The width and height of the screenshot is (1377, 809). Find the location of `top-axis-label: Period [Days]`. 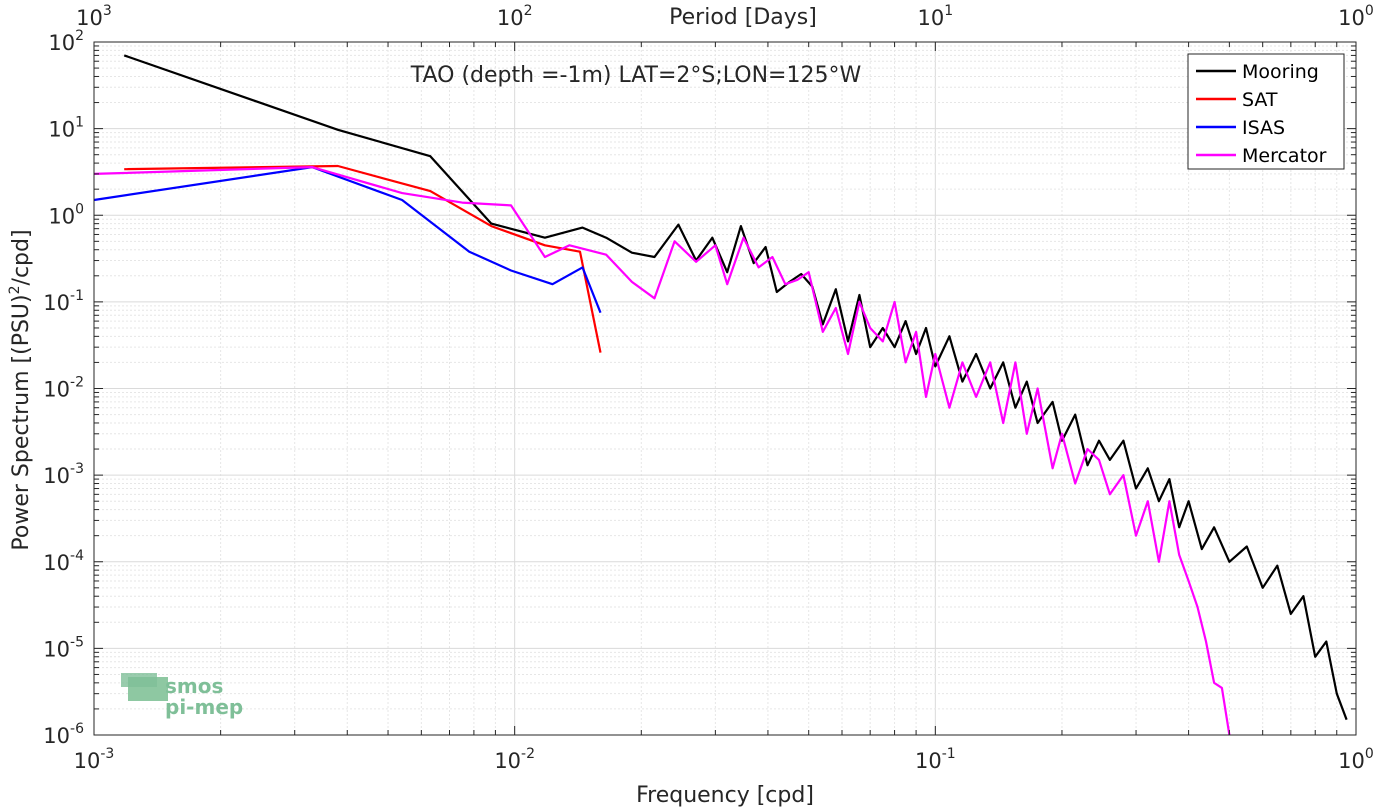

top-axis-label: Period [Days] is located at coordinates (743, 17).